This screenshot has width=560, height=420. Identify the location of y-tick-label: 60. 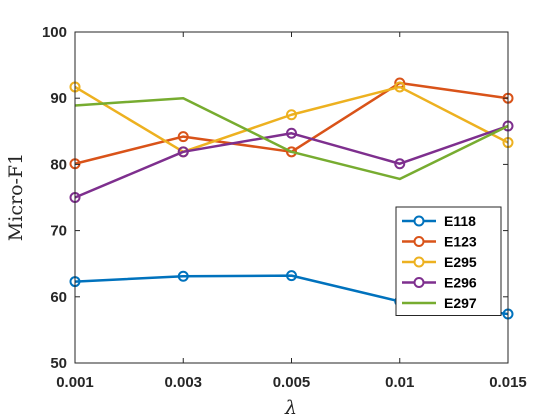
(58, 297).